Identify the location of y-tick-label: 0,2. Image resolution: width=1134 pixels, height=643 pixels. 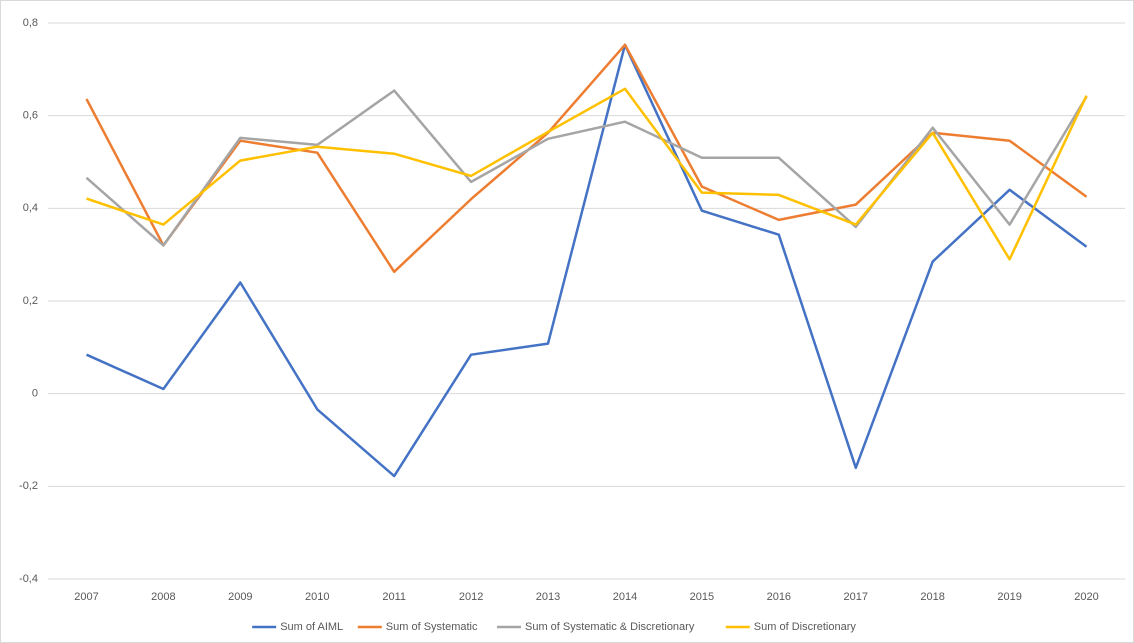
(30, 301).